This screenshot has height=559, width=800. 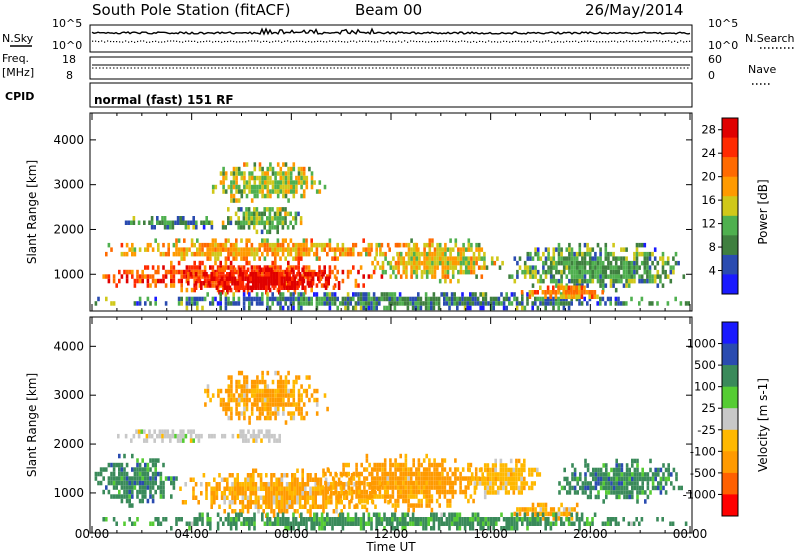 What do you see at coordinates (69, 59) in the screenshot?
I see `freq-tick-top: 18` at bounding box center [69, 59].